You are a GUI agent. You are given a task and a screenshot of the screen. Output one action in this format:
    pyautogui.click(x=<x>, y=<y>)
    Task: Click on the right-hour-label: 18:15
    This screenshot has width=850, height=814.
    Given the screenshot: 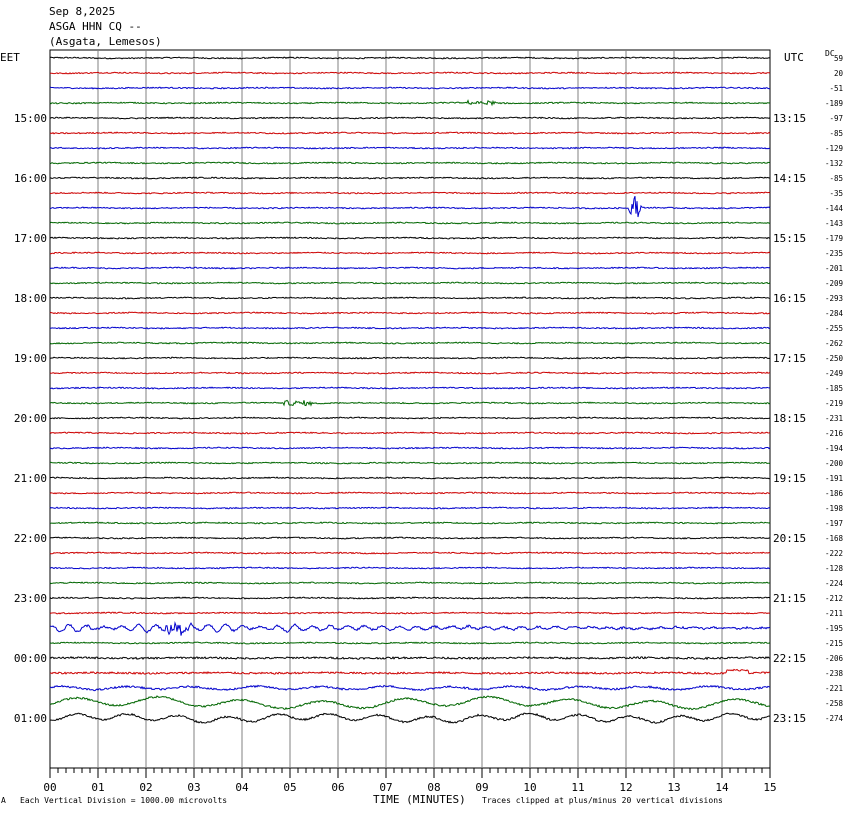 What is the action you would take?
    pyautogui.click(x=789, y=418)
    